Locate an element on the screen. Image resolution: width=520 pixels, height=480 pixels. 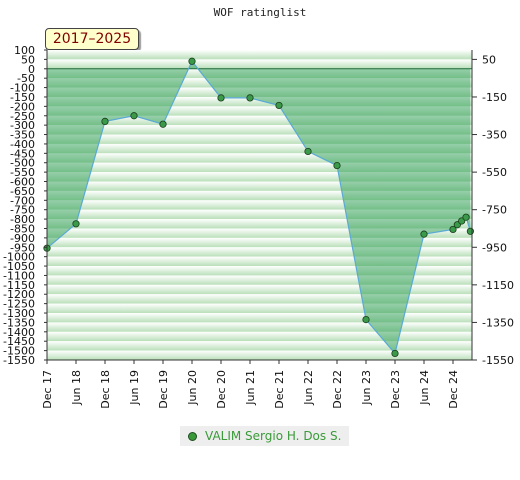
left-tick-label: -1050 is located at coordinates (19, 266).